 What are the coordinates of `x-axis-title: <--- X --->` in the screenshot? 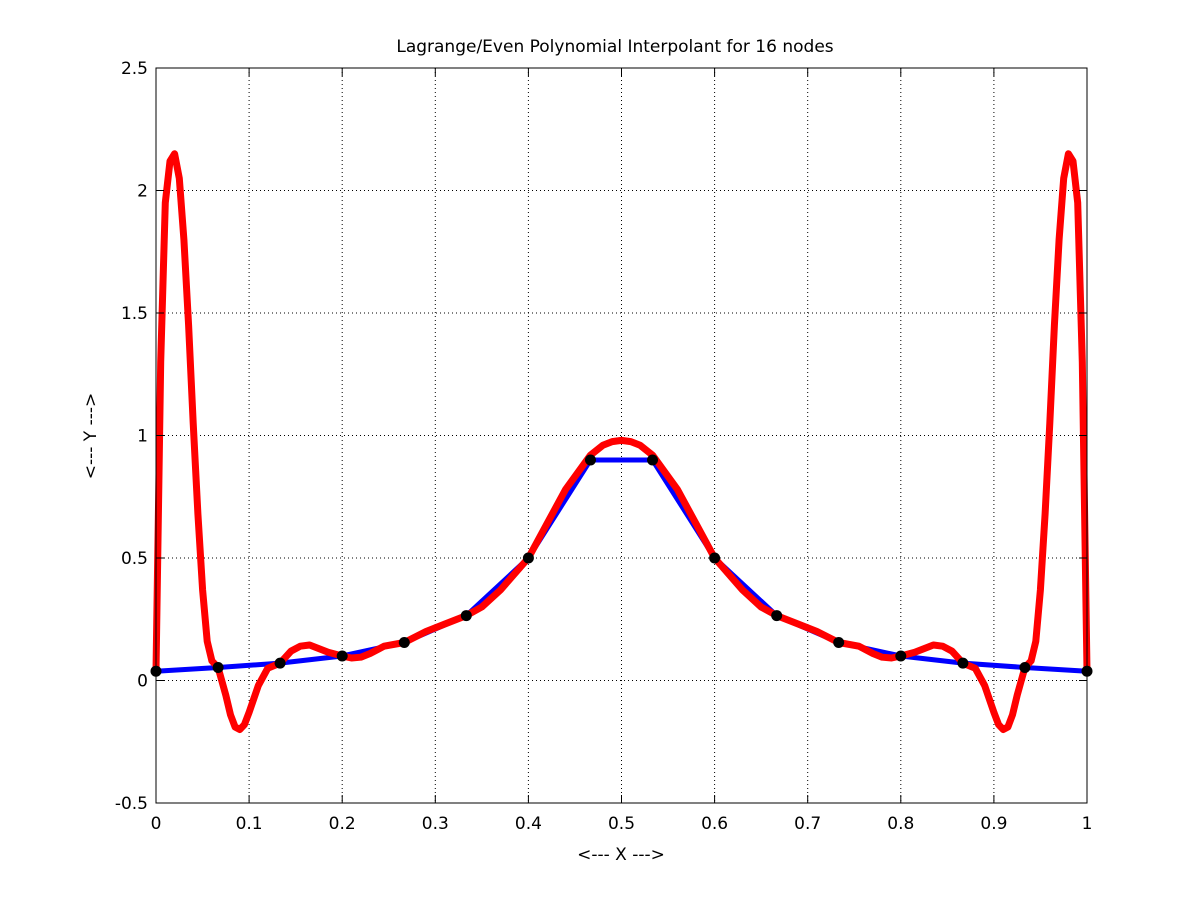 It's located at (621, 855).